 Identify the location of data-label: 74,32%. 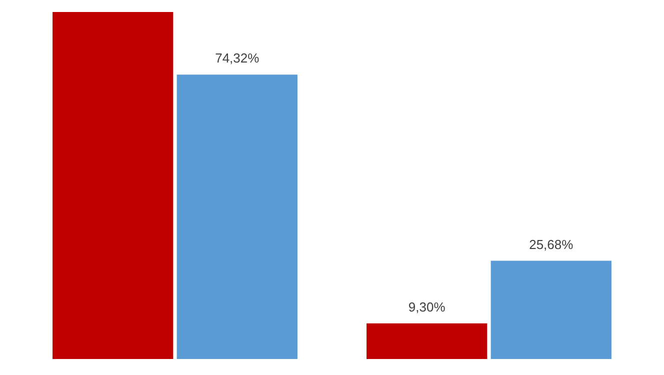
(237, 58).